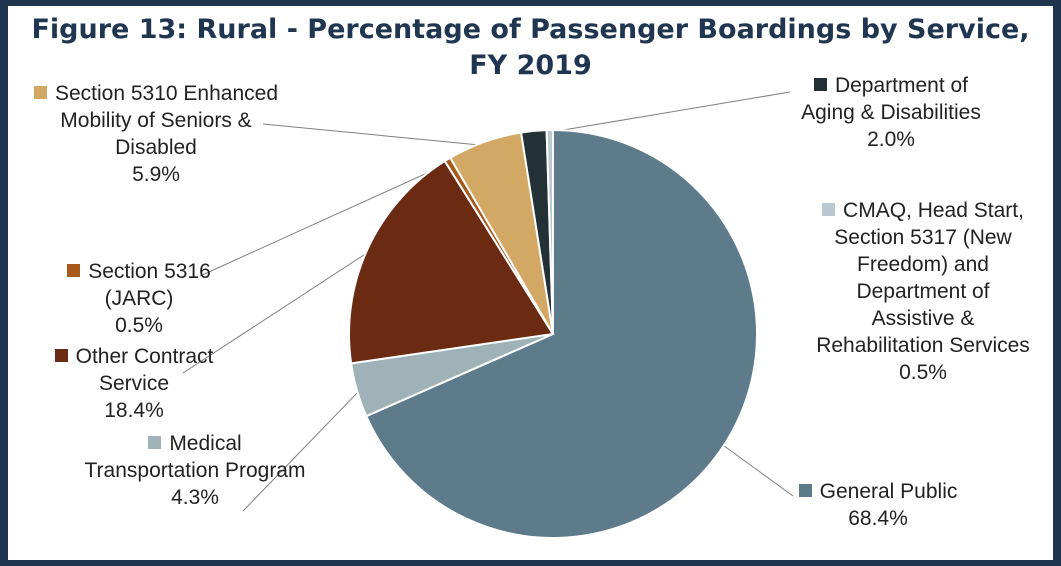 Image resolution: width=1061 pixels, height=566 pixels. Describe the element at coordinates (878, 518) in the screenshot. I see `value-general-public: 68.4%` at that location.